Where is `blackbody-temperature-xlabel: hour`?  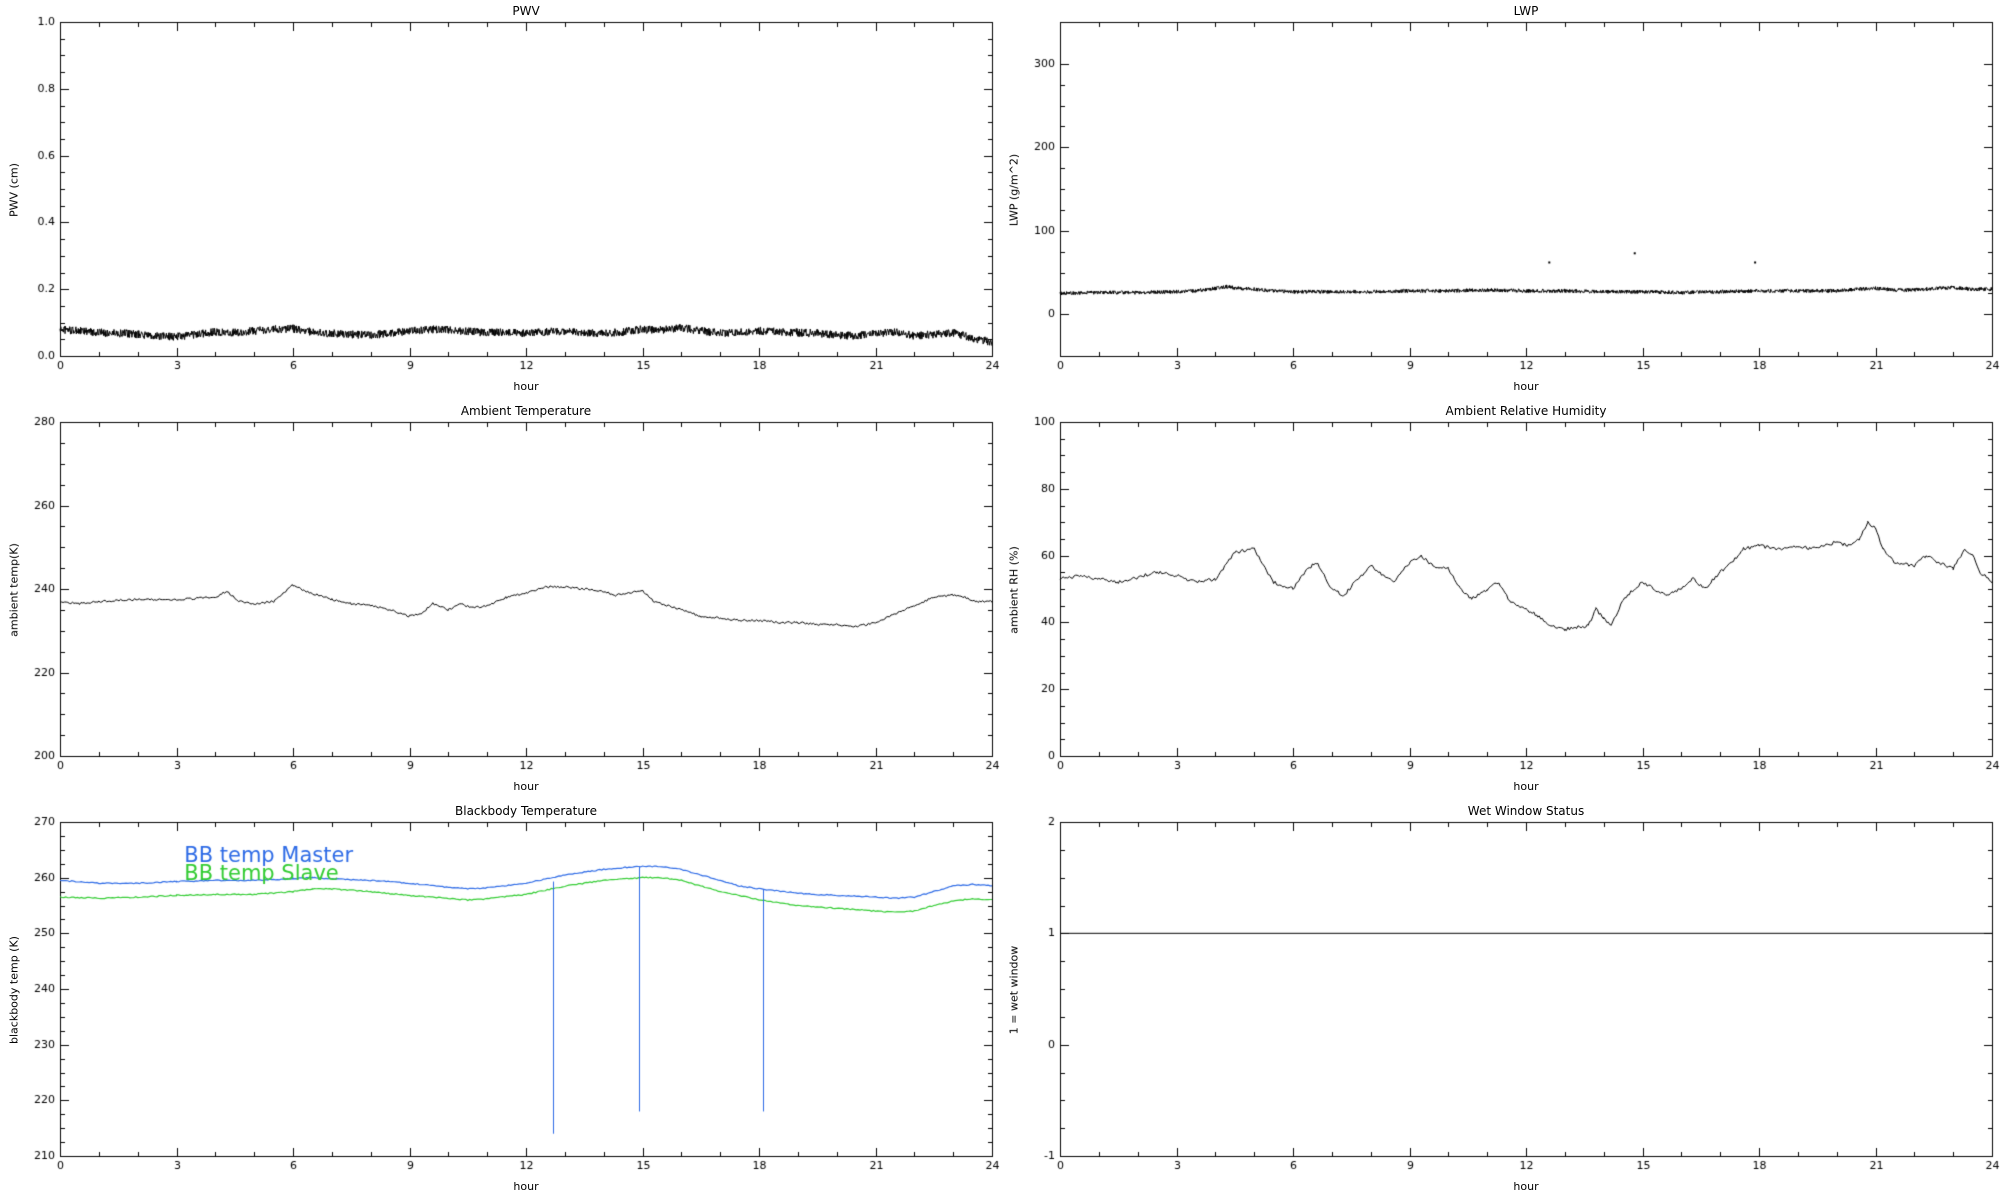 blackbody-temperature-xlabel: hour is located at coordinates (526, 1186).